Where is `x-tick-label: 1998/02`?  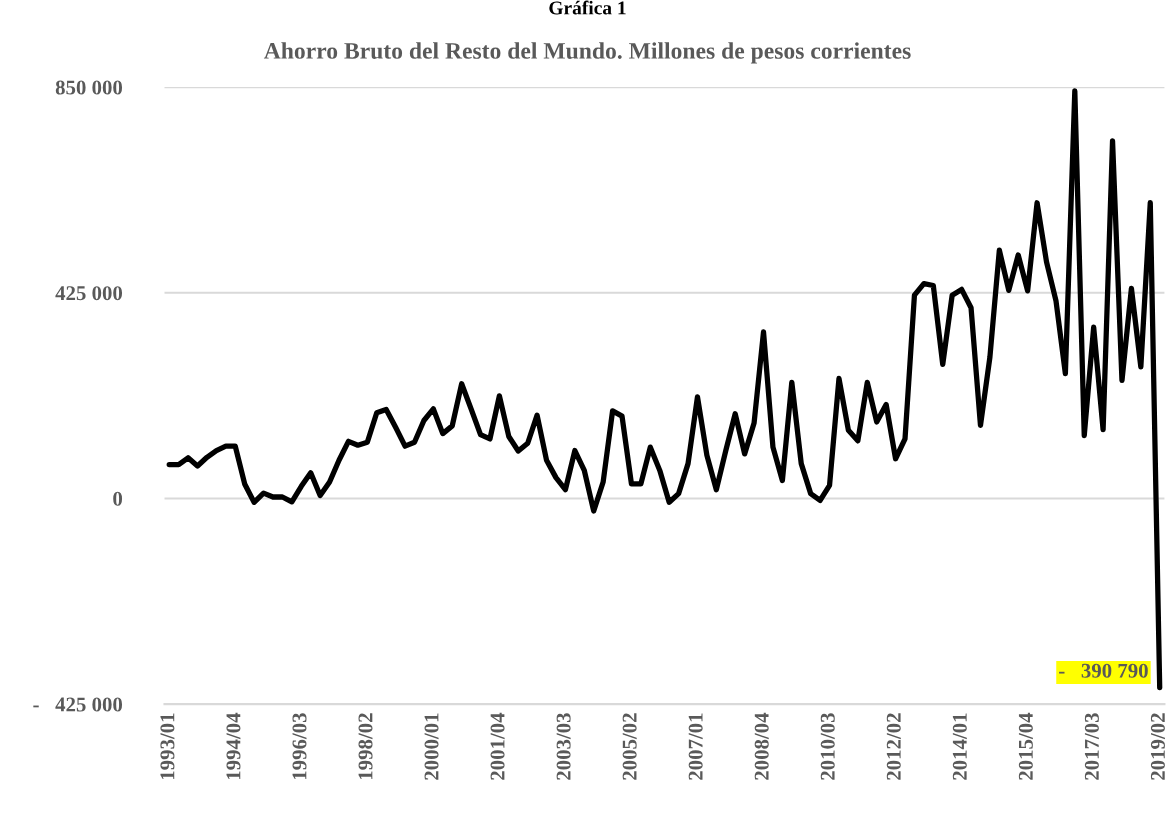
x-tick-label: 1998/02 is located at coordinates (365, 746).